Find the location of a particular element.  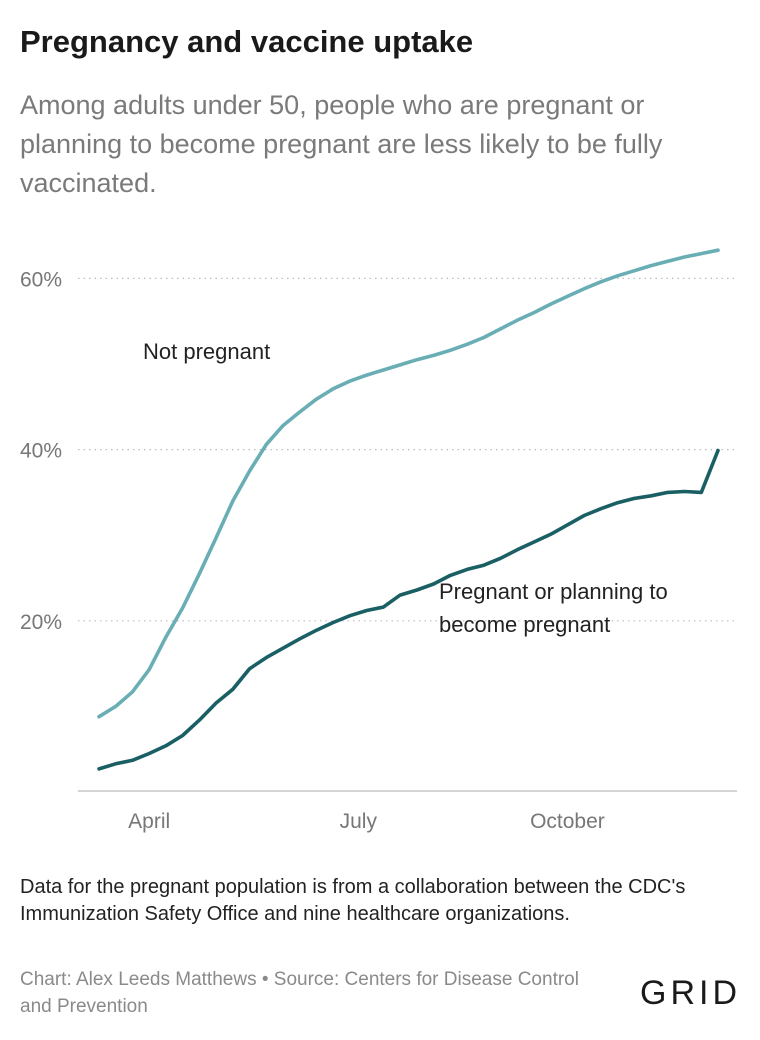

label-not-pregnant: Not pregnant is located at coordinates (206, 351).